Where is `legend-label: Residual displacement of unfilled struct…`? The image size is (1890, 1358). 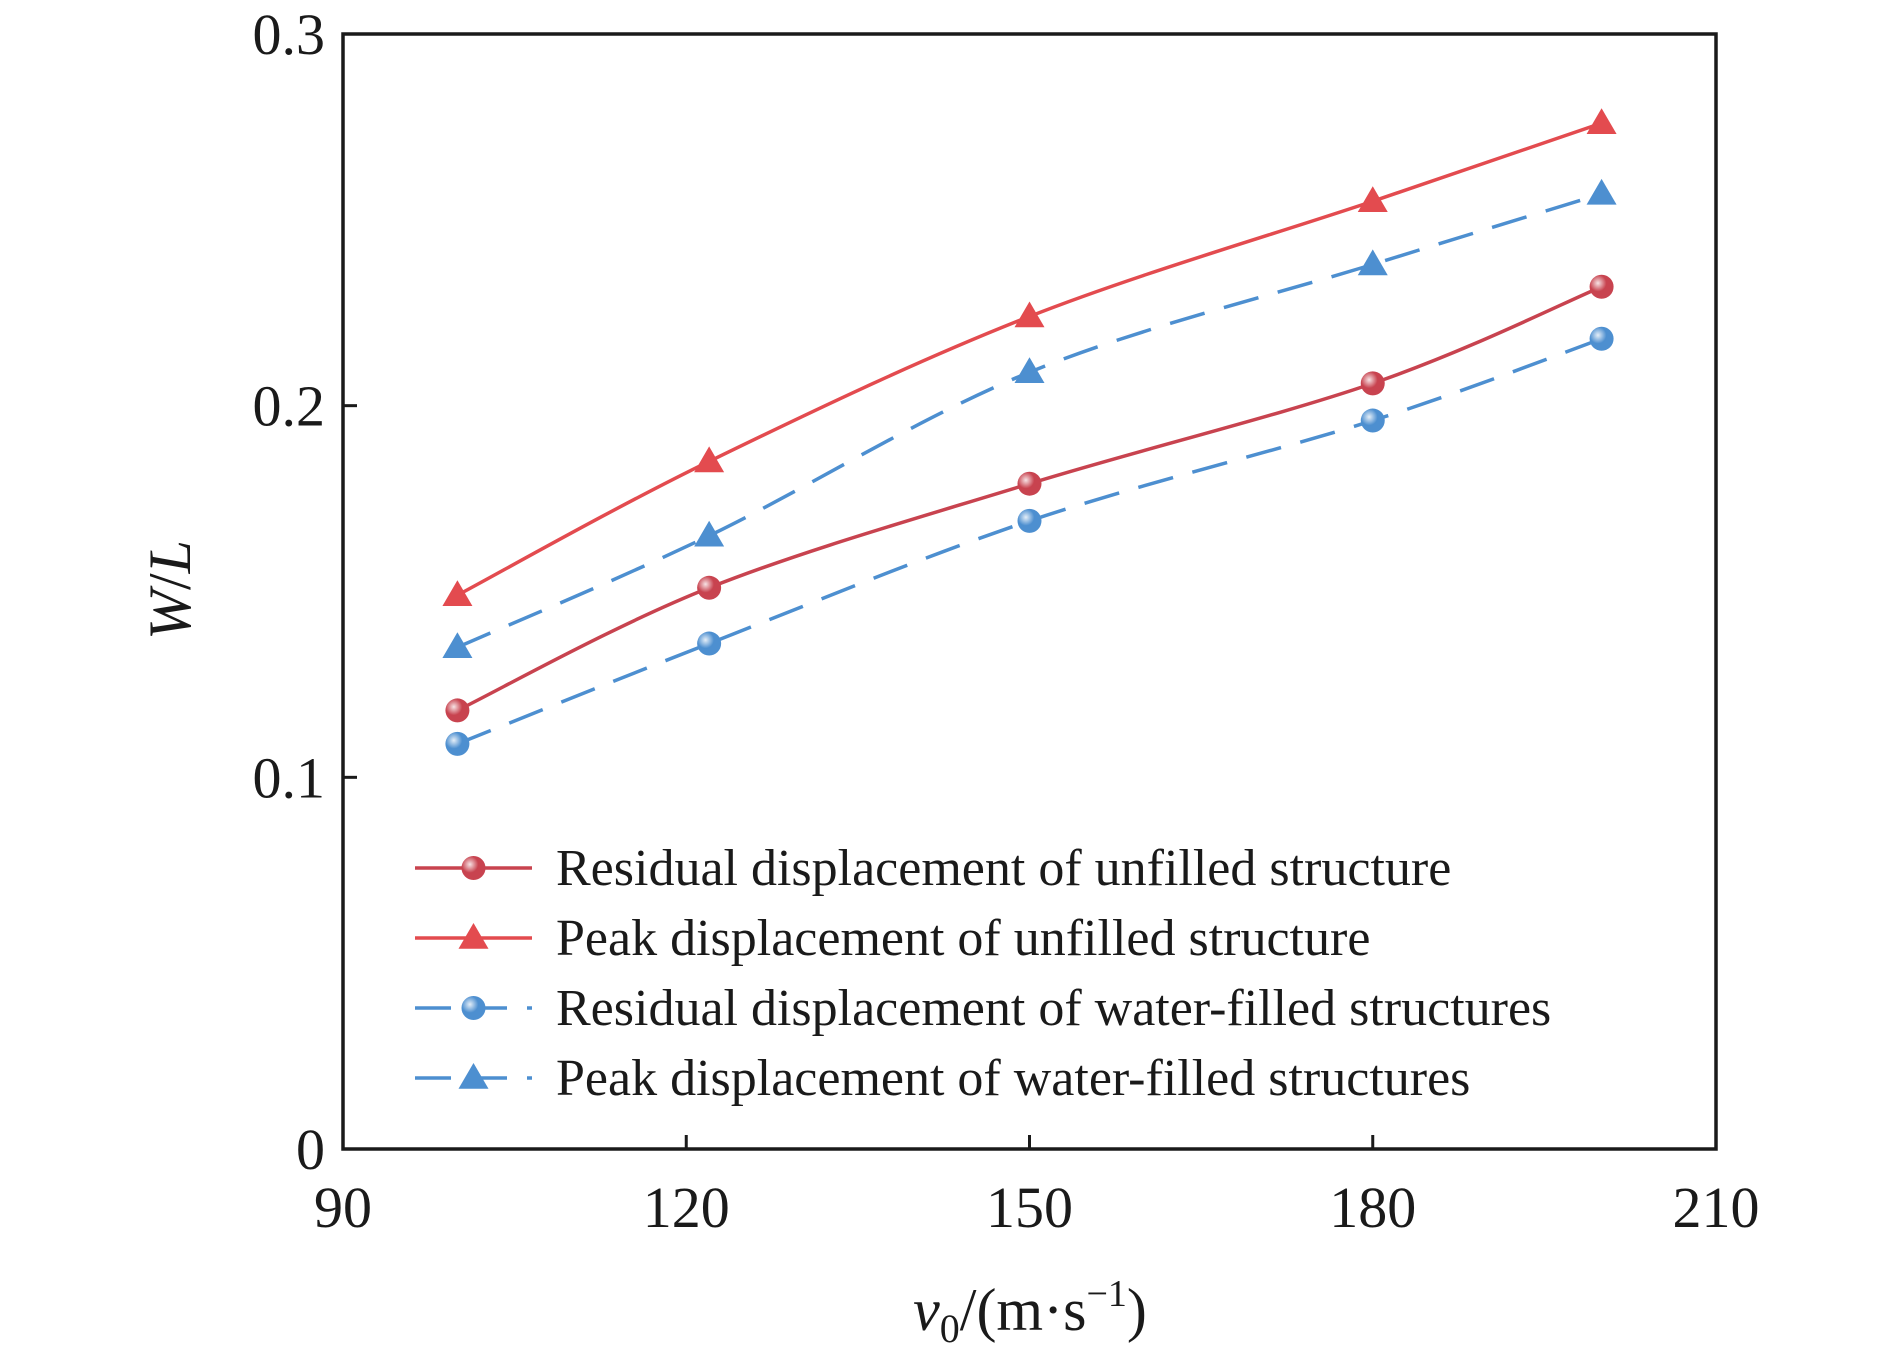
legend-label: Residual displacement of unfilled struct… is located at coordinates (1003, 868).